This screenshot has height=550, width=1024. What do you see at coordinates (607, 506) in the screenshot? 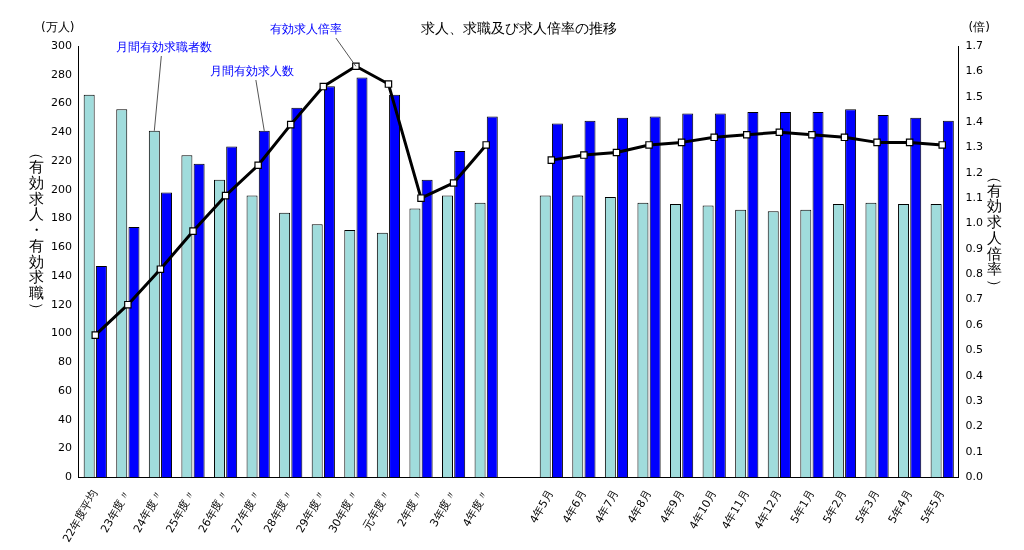
I see `x-tick-label: 4年7月` at bounding box center [607, 506].